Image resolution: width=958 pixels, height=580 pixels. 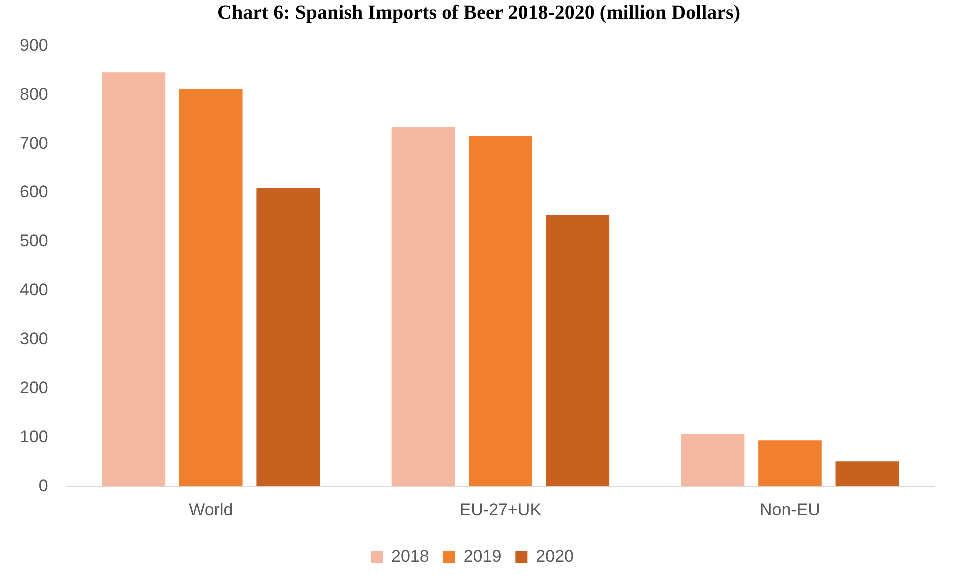 What do you see at coordinates (790, 510) in the screenshot?
I see `x-tick-label: Non-EU` at bounding box center [790, 510].